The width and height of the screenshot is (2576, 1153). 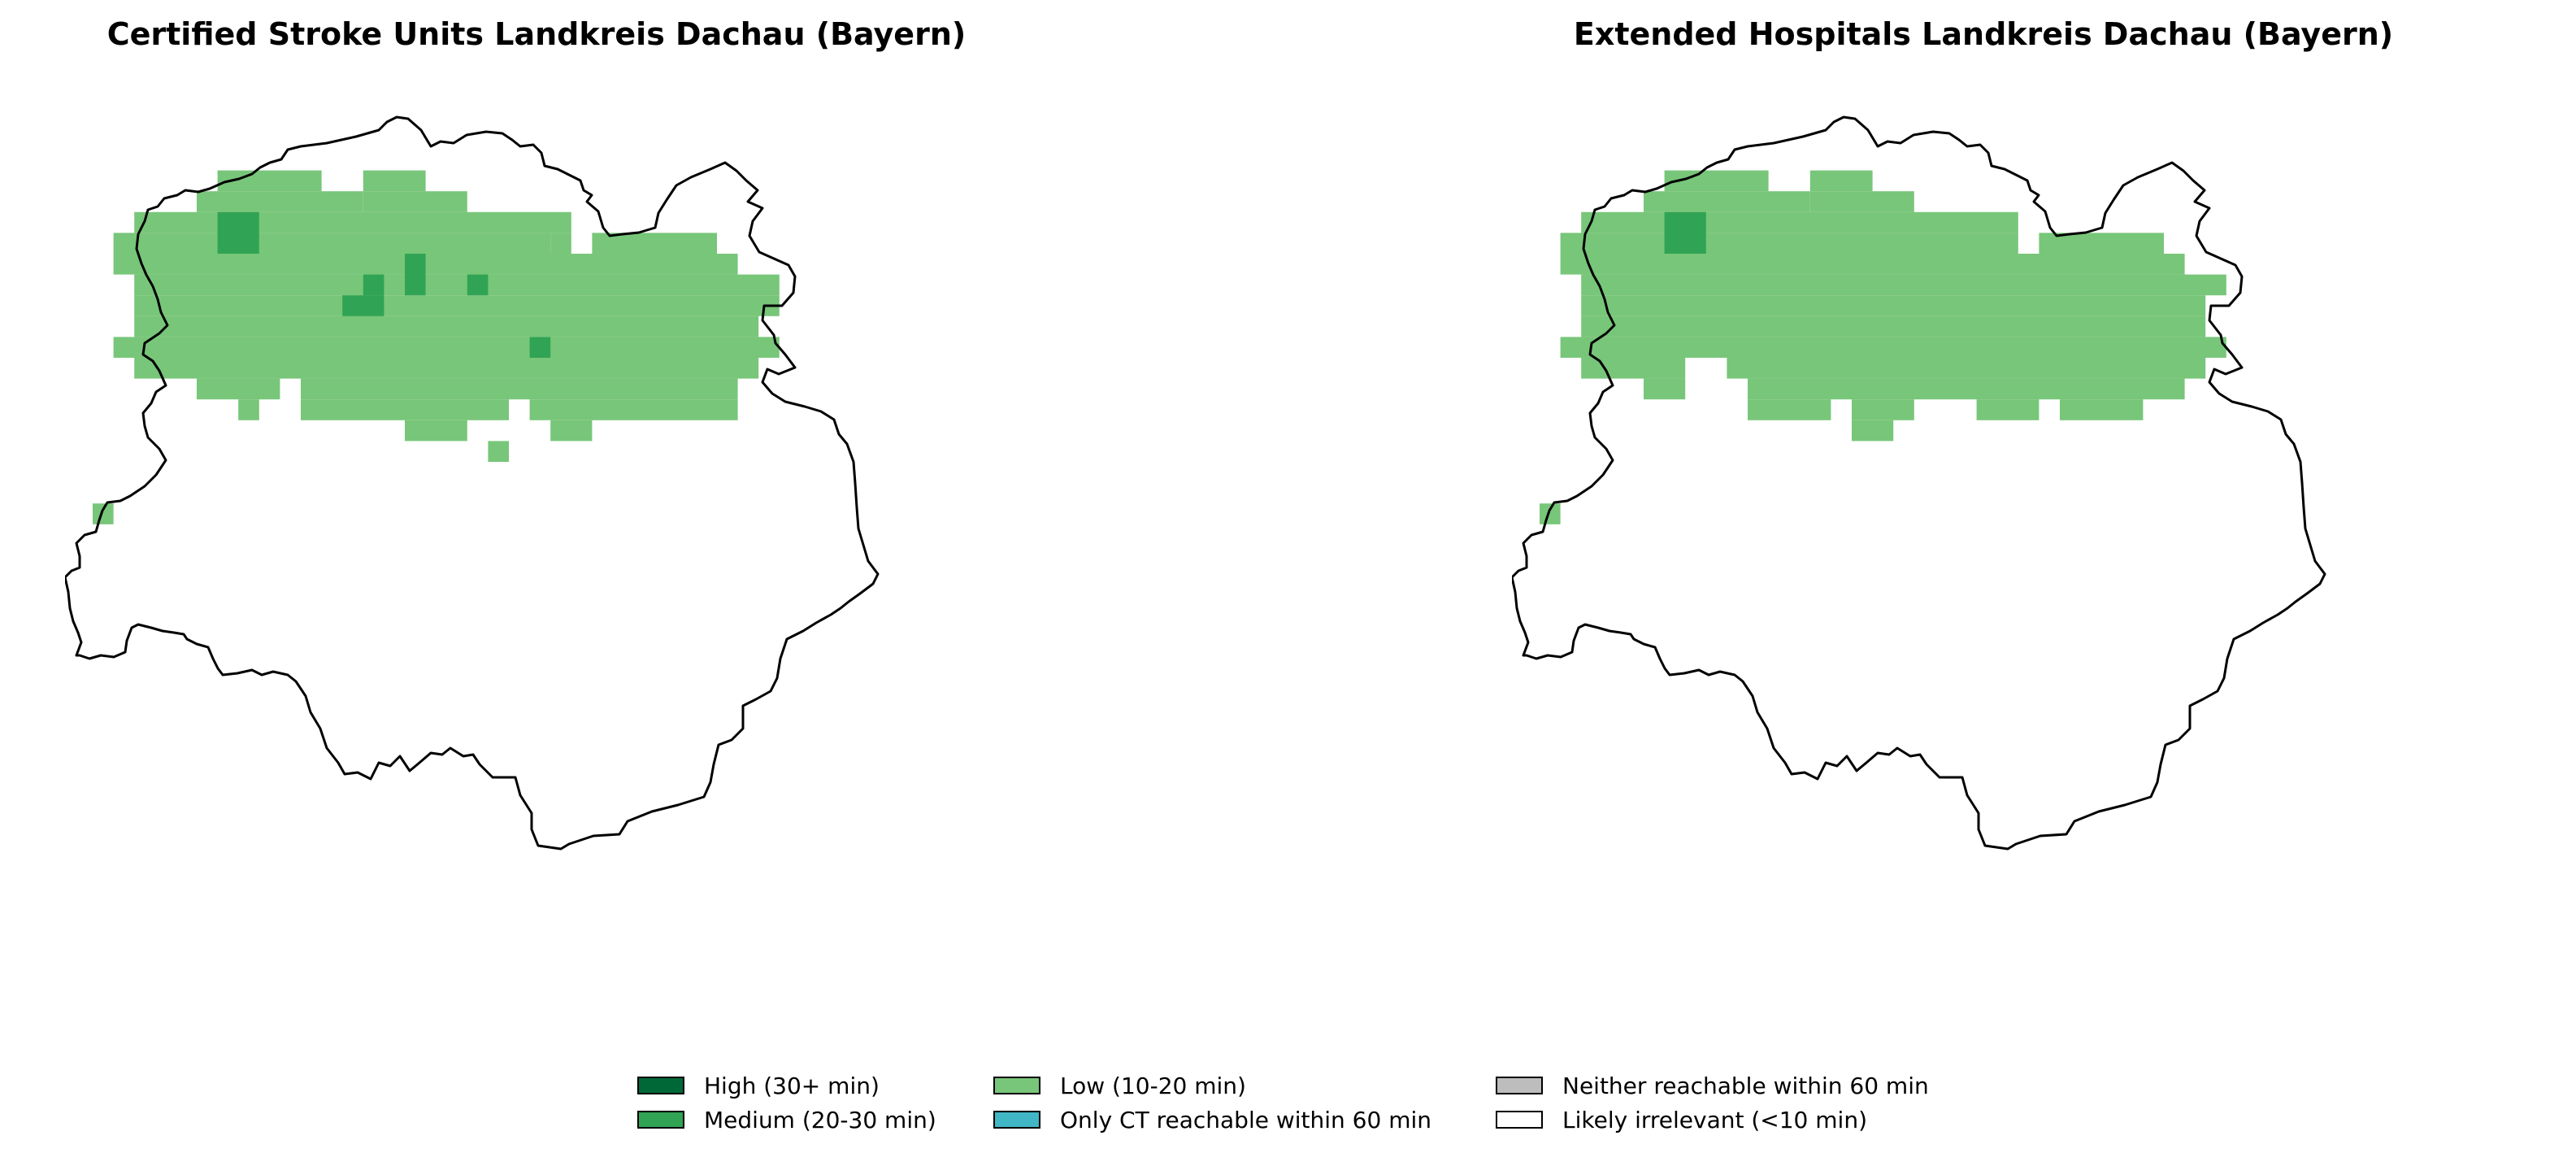 What do you see at coordinates (792, 1085) in the screenshot?
I see `legend-label: High (30+ min)` at bounding box center [792, 1085].